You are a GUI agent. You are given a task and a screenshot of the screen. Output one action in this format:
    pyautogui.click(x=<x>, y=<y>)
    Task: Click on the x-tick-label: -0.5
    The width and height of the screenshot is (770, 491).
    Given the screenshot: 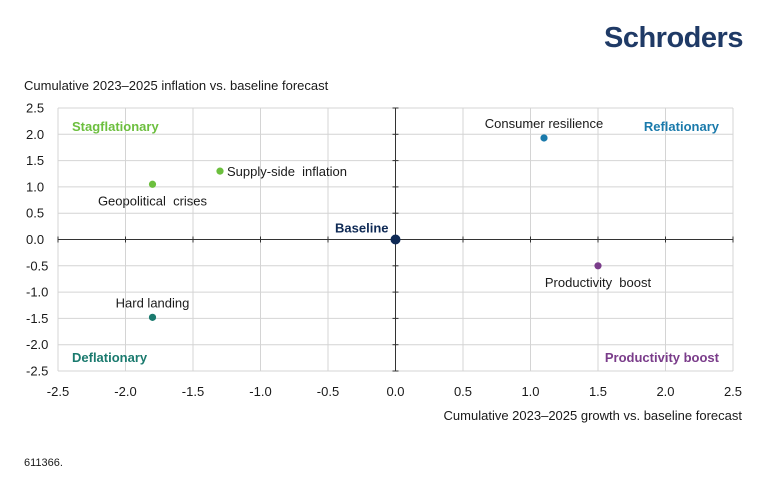 What is the action you would take?
    pyautogui.click(x=328, y=391)
    